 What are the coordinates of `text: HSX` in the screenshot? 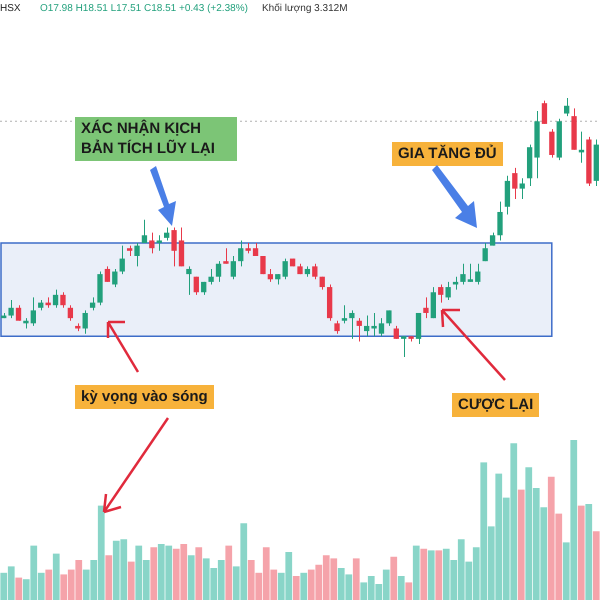 It's located at (10, 9).